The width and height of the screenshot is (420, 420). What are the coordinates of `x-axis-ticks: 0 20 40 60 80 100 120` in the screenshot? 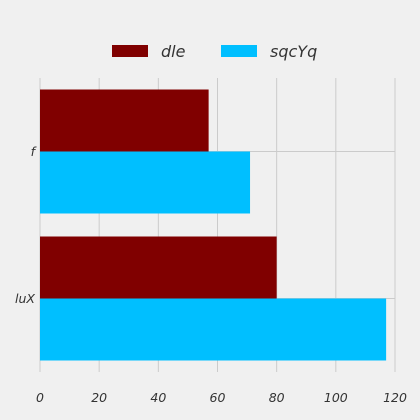 It's located at (221, 397).